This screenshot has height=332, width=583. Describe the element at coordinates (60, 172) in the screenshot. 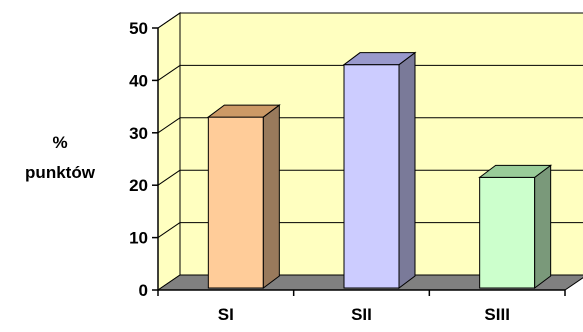

I see `y-axis-label-line2: punktów` at that location.